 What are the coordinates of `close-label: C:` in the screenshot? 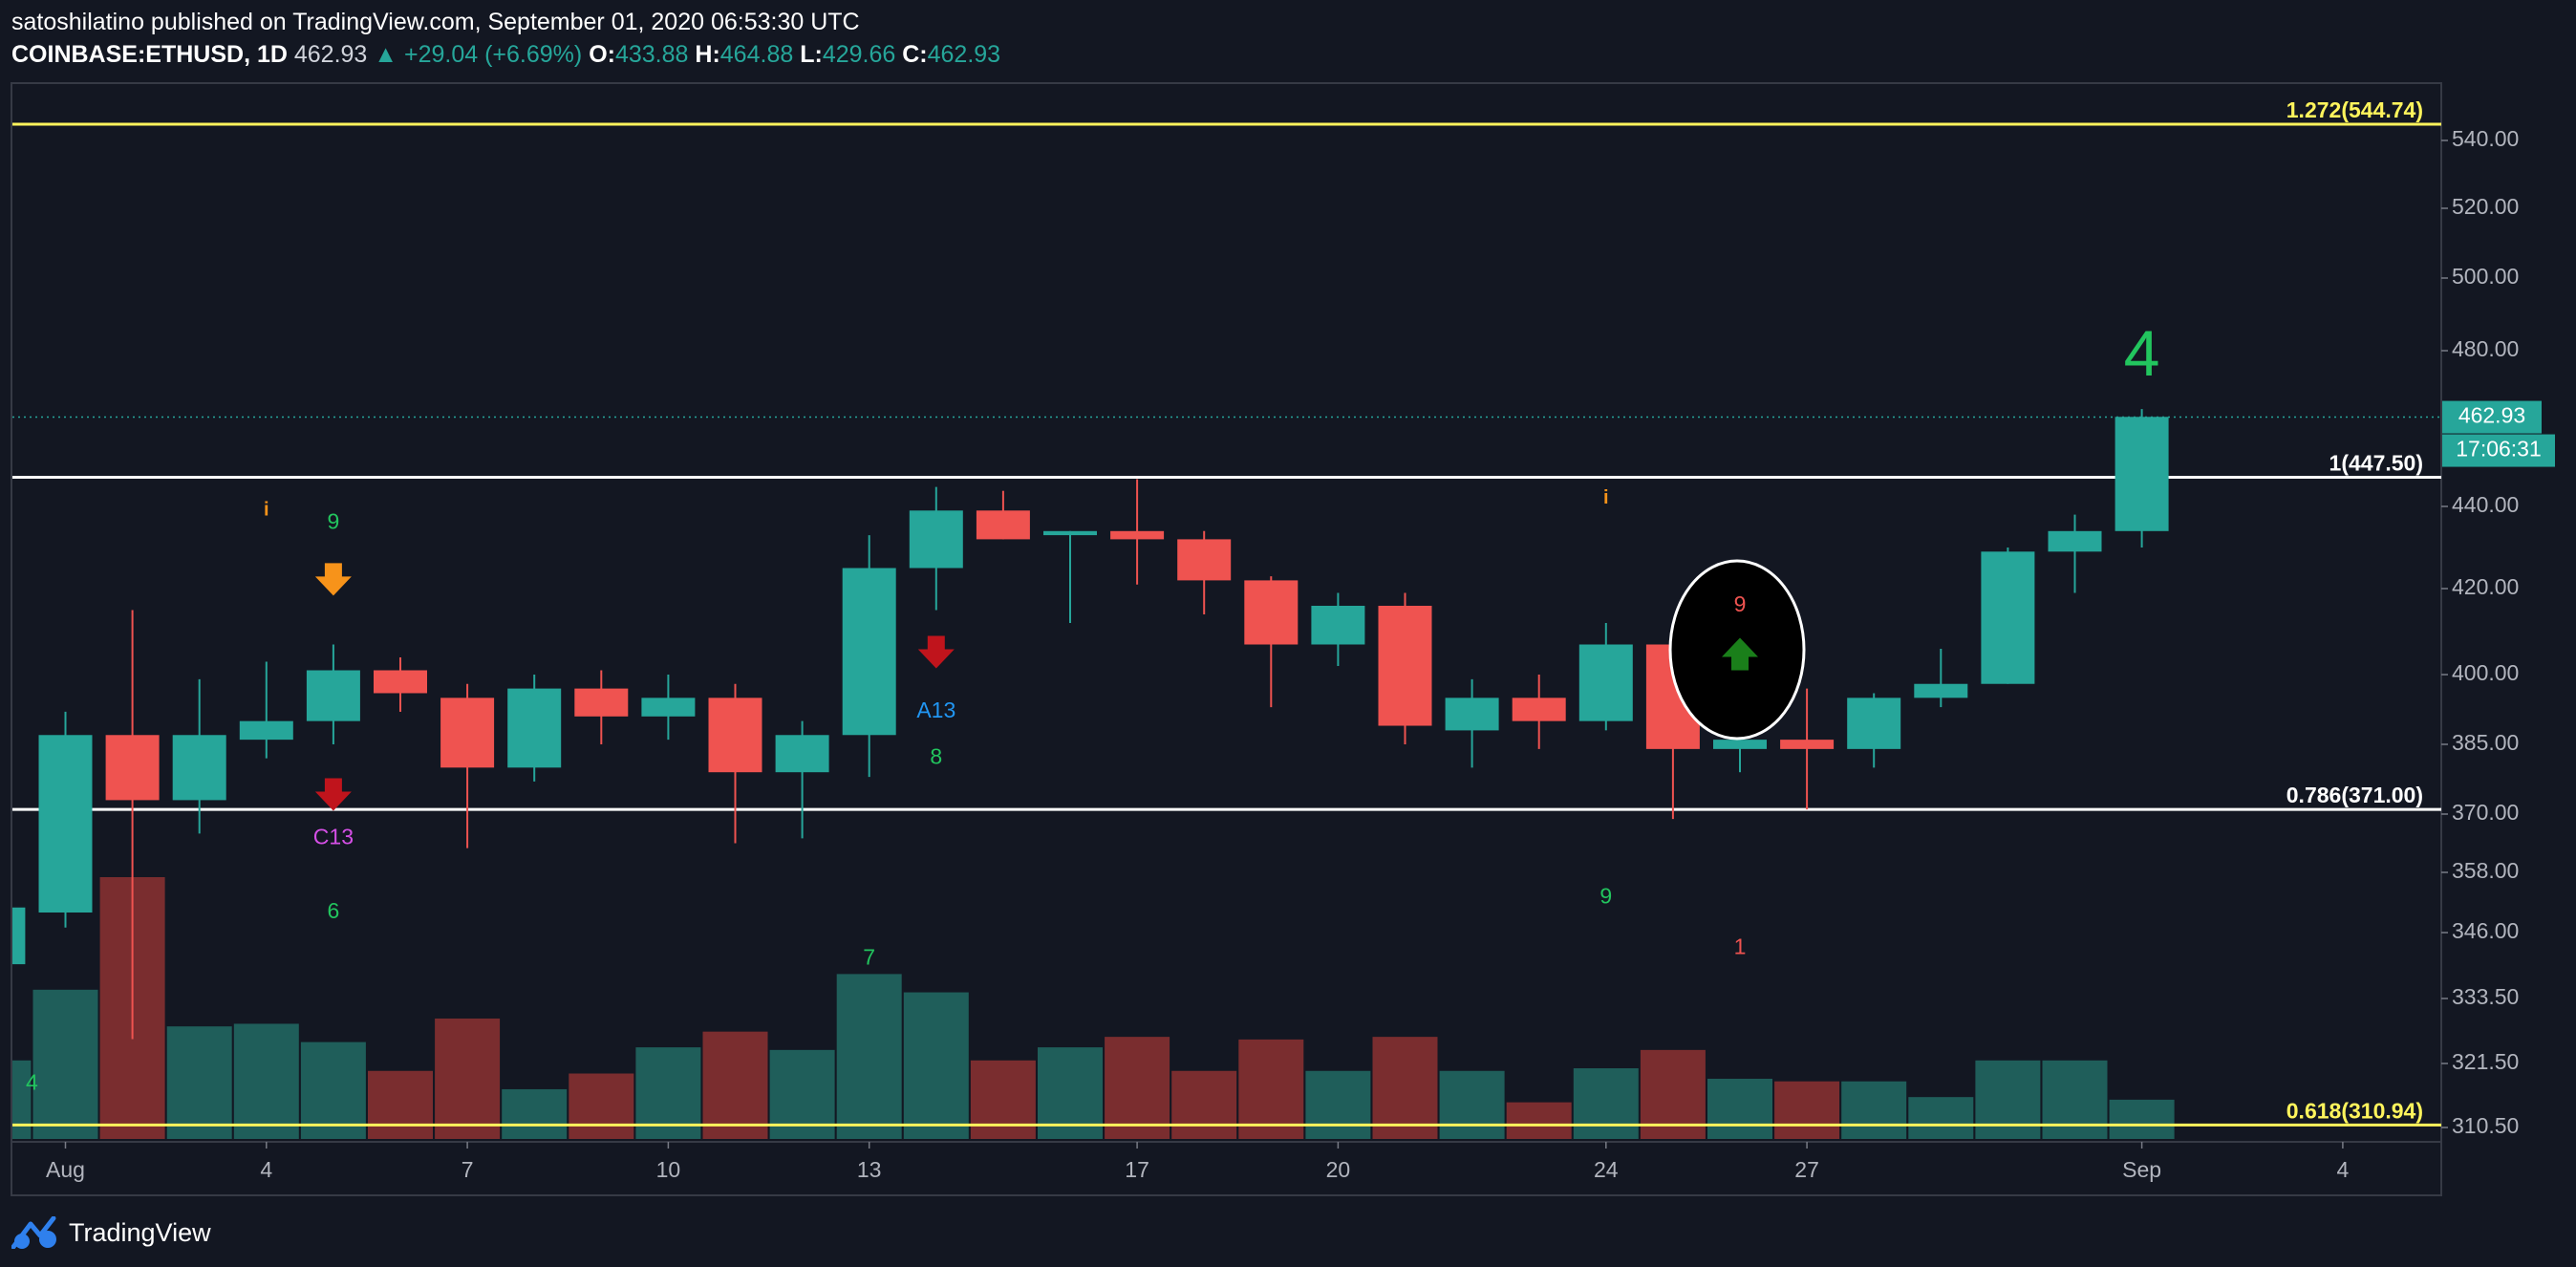 It's located at (915, 55).